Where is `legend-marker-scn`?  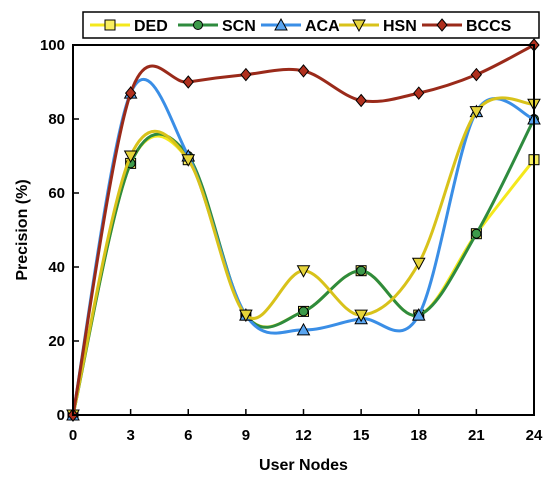 legend-marker-scn is located at coordinates (198, 25).